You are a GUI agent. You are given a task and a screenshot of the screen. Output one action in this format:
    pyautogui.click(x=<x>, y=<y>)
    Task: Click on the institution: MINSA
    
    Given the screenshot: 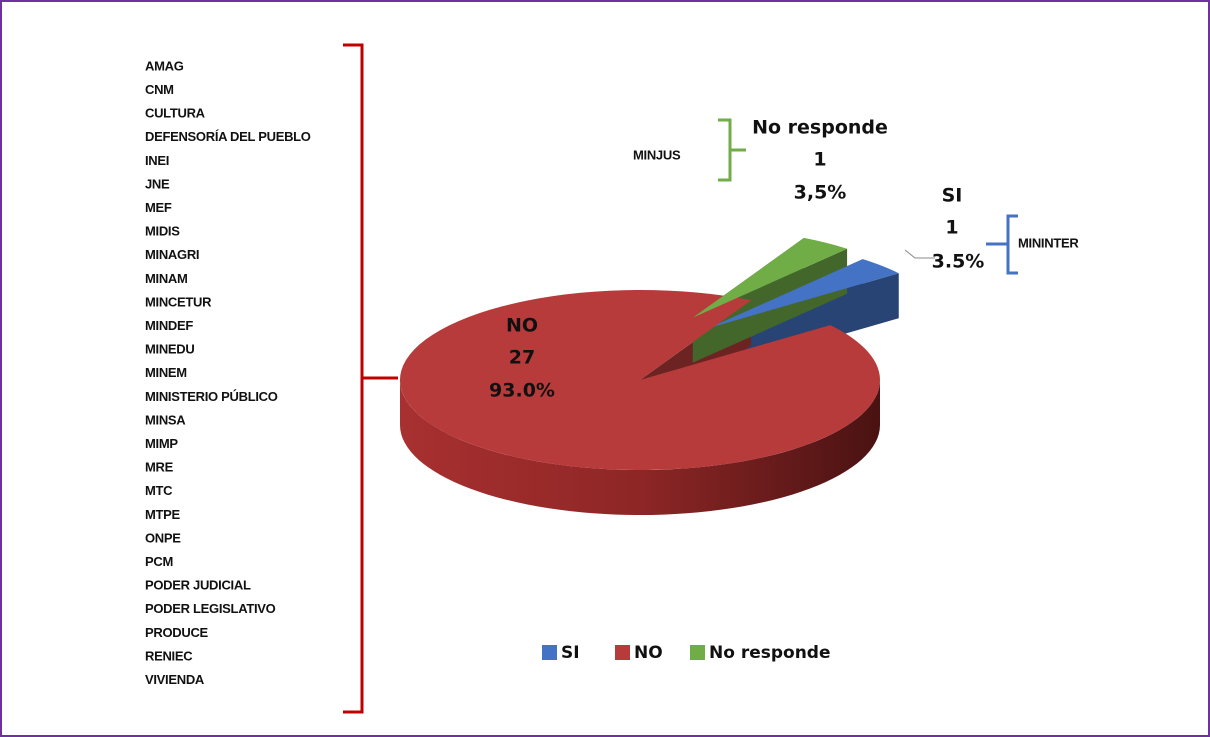 What is the action you would take?
    pyautogui.click(x=165, y=419)
    